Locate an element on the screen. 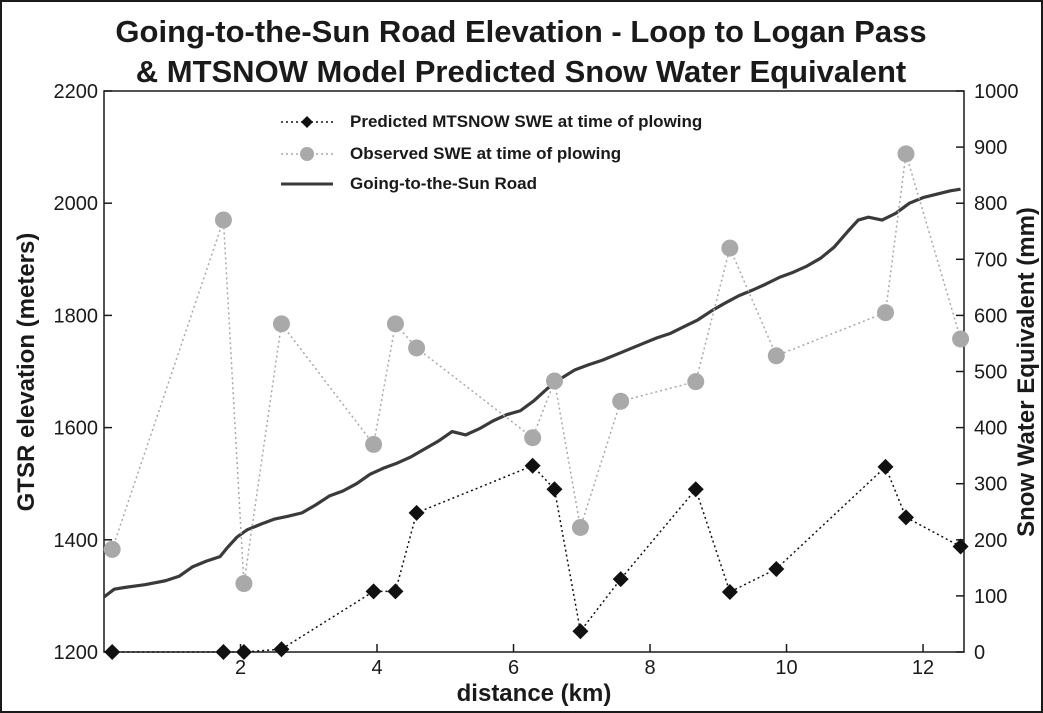 The height and width of the screenshot is (713, 1043). y-left-tick-label: 1400 is located at coordinates (76, 541).